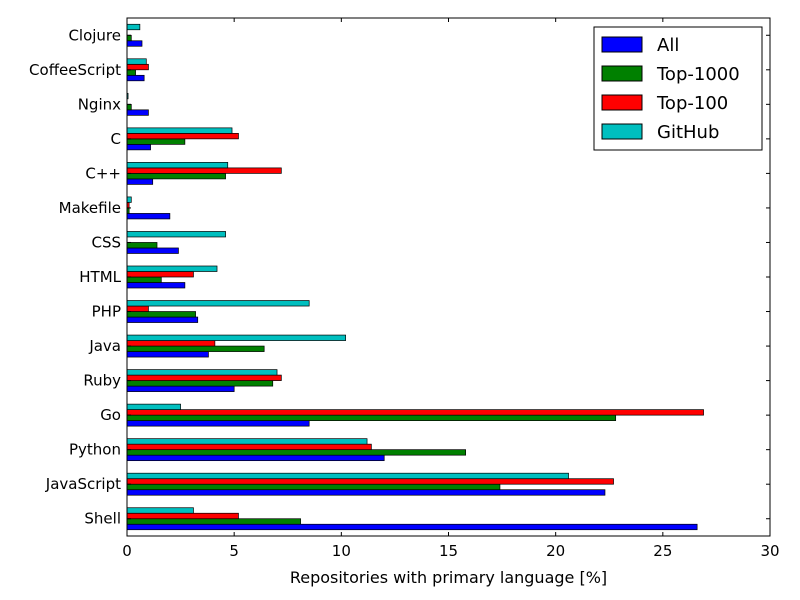 This screenshot has height=600, width=800. I want to click on bar-all-javascript, so click(366, 492).